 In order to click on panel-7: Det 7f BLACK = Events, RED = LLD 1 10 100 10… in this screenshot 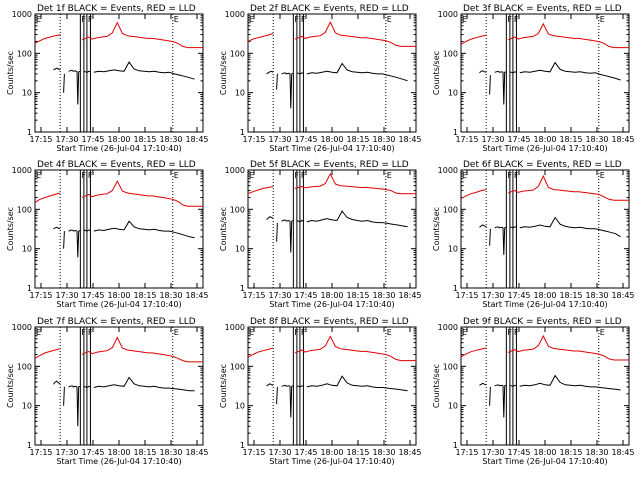, I will do `click(107, 391)`.